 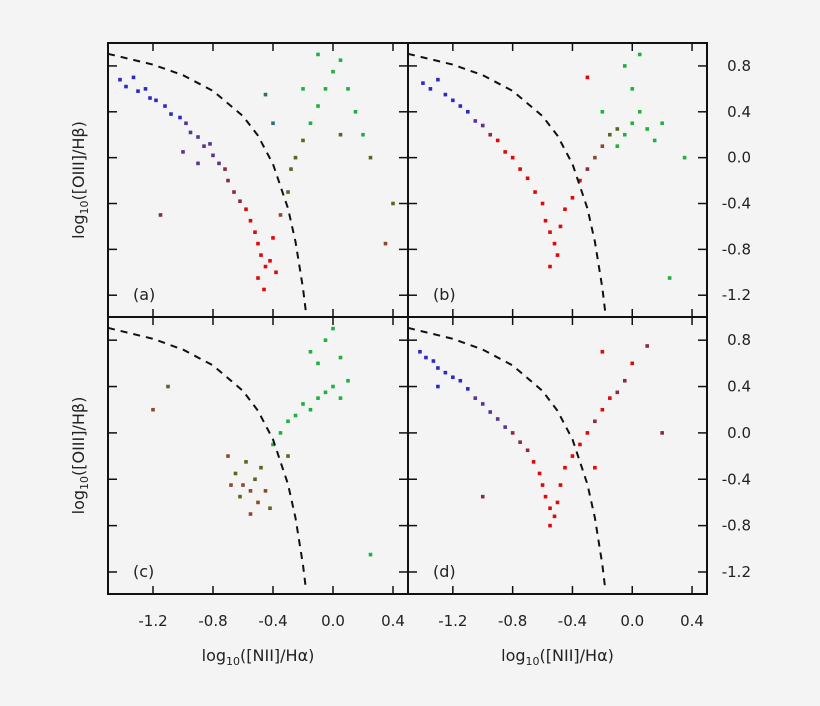 I want to click on dashed-demarcation-curve, so click(x=207, y=458).